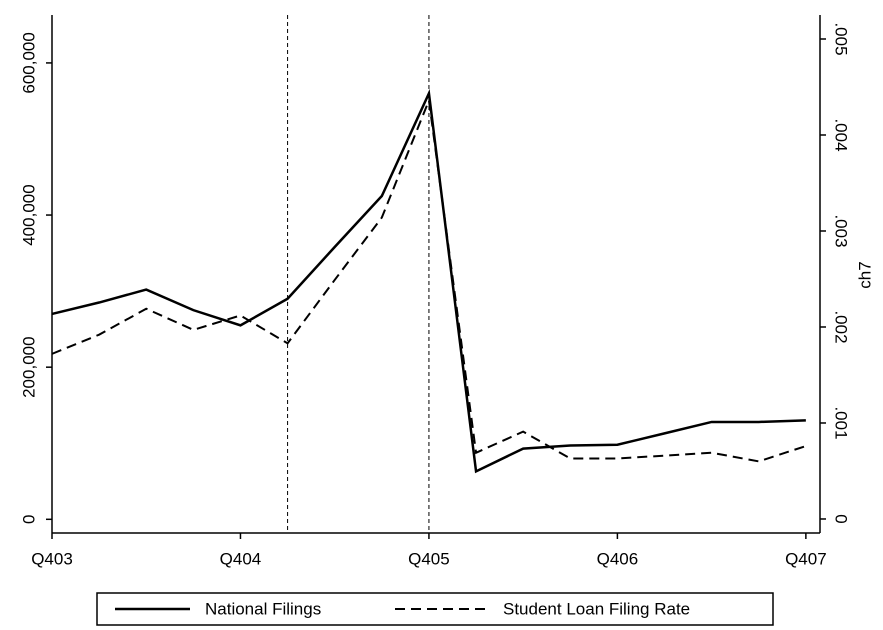 This screenshot has width=883, height=630. Describe the element at coordinates (841, 38) in the screenshot. I see `y2-tick-label: .005` at that location.